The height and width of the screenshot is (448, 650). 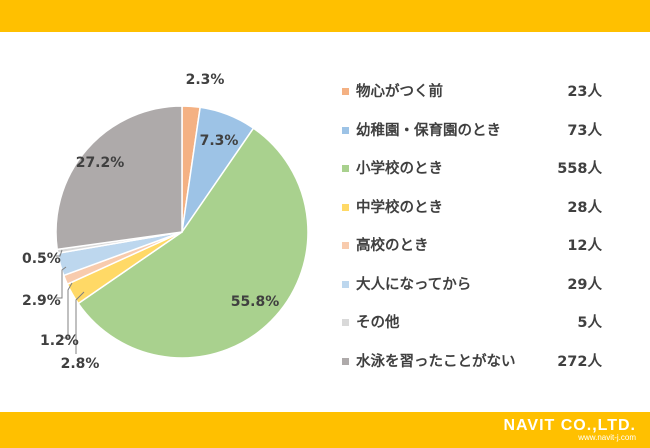 What do you see at coordinates (607, 437) in the screenshot?
I see `logo-url: www.navit-j.com` at bounding box center [607, 437].